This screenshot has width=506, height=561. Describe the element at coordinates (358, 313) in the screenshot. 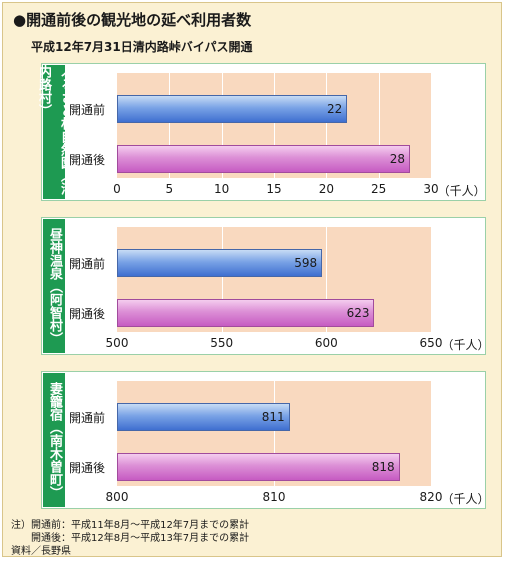

I see `value-label: 623` at that location.